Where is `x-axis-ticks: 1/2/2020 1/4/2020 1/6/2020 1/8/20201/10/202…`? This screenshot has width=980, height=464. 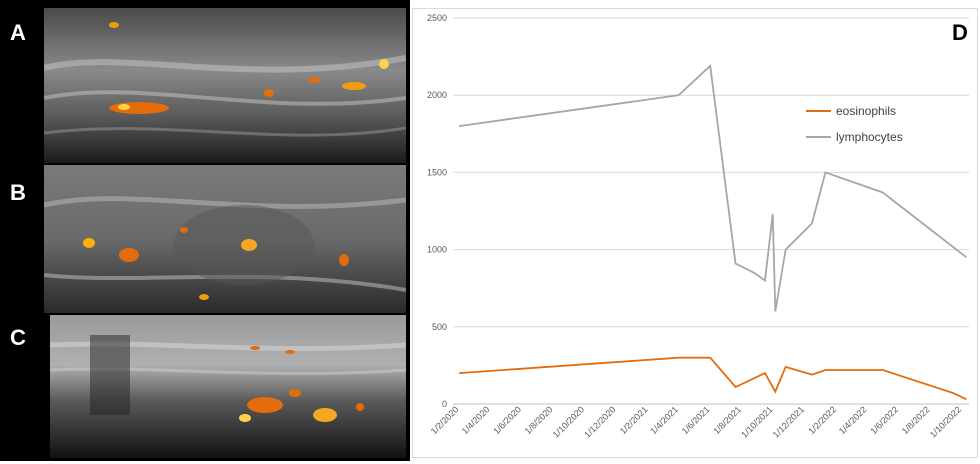
x-axis-ticks: 1/2/2020 1/4/2020 1/6/2020 1/8/20201/10/202… is located at coordinates (696, 421).